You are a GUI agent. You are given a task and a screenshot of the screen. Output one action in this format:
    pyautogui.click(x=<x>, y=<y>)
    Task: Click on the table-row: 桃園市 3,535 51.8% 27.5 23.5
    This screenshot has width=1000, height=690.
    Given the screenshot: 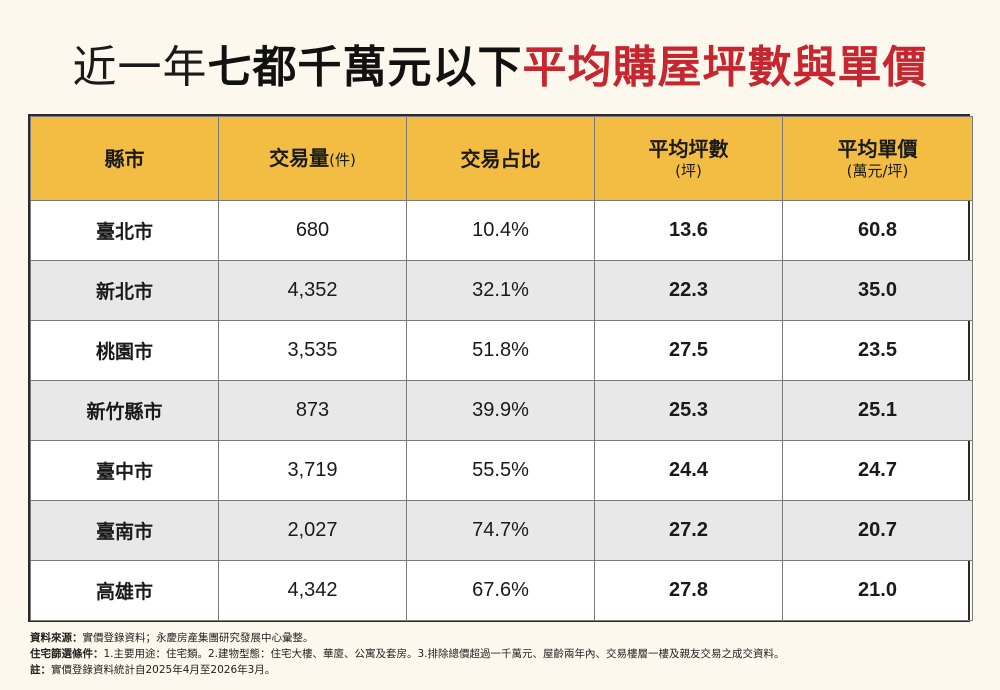 What is the action you would take?
    pyautogui.click(x=501, y=350)
    